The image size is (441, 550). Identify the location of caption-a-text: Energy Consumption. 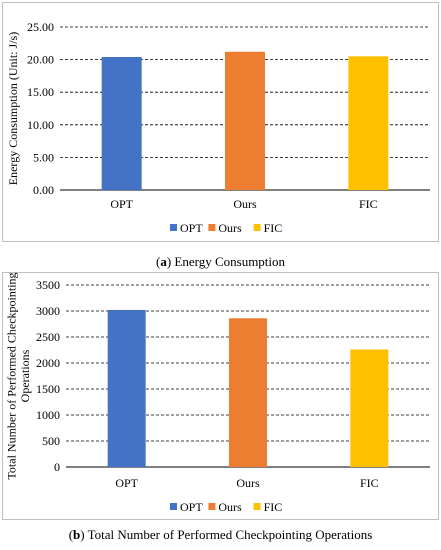
(230, 261).